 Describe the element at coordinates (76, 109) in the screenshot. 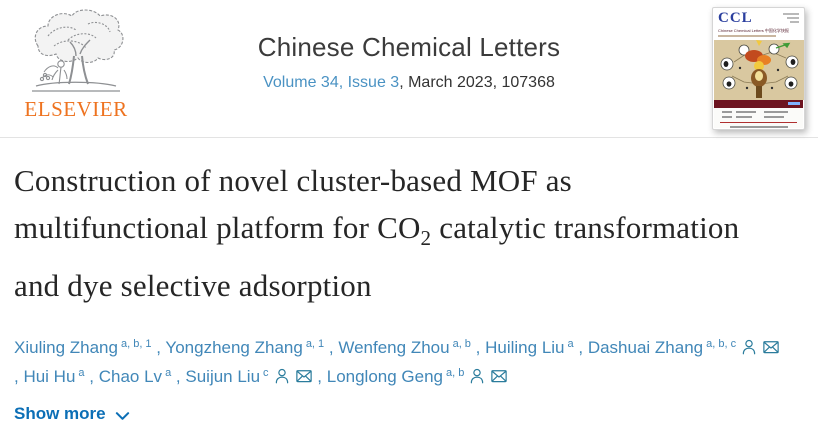

I see `elsevier-wordmark: ELSEVIER` at that location.